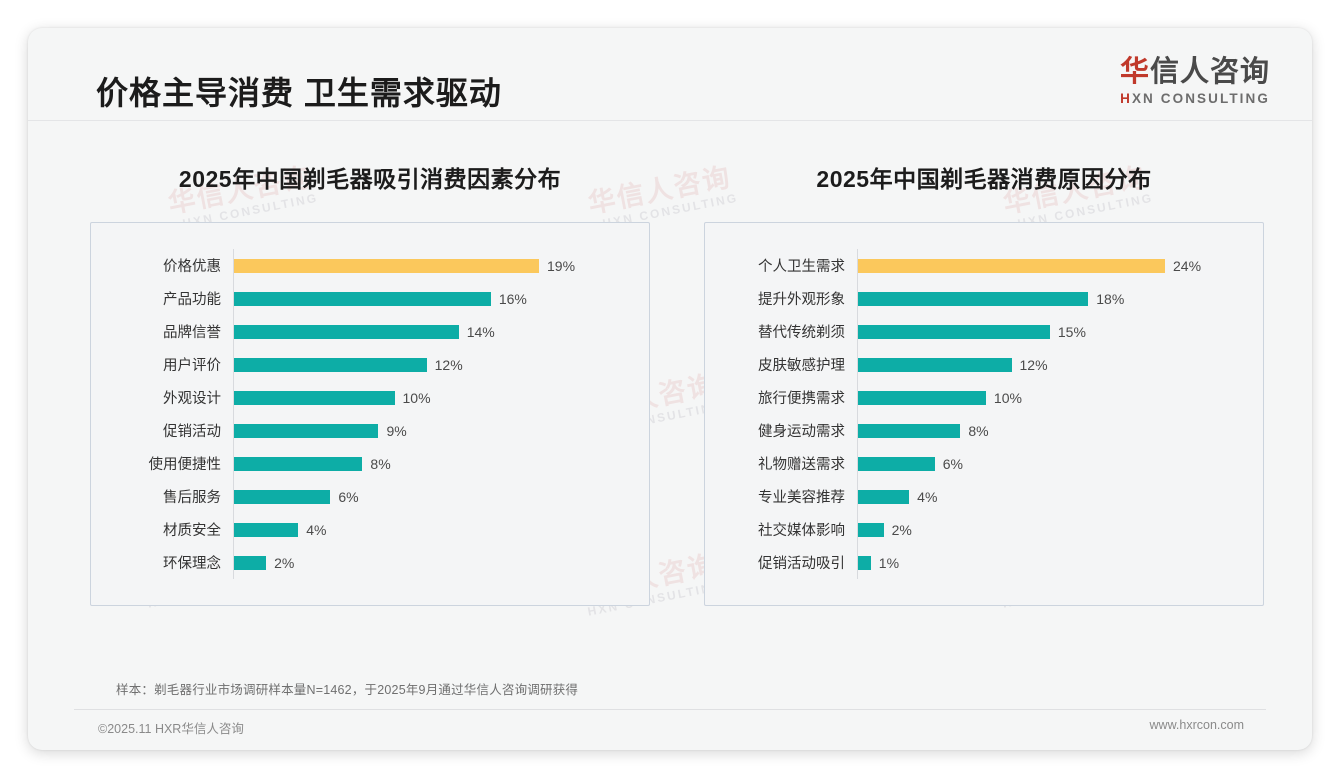 Image resolution: width=1340 pixels, height=780 pixels. I want to click on chart-title-left: 2025年中国剃毛器吸引消费因素分布, so click(370, 179).